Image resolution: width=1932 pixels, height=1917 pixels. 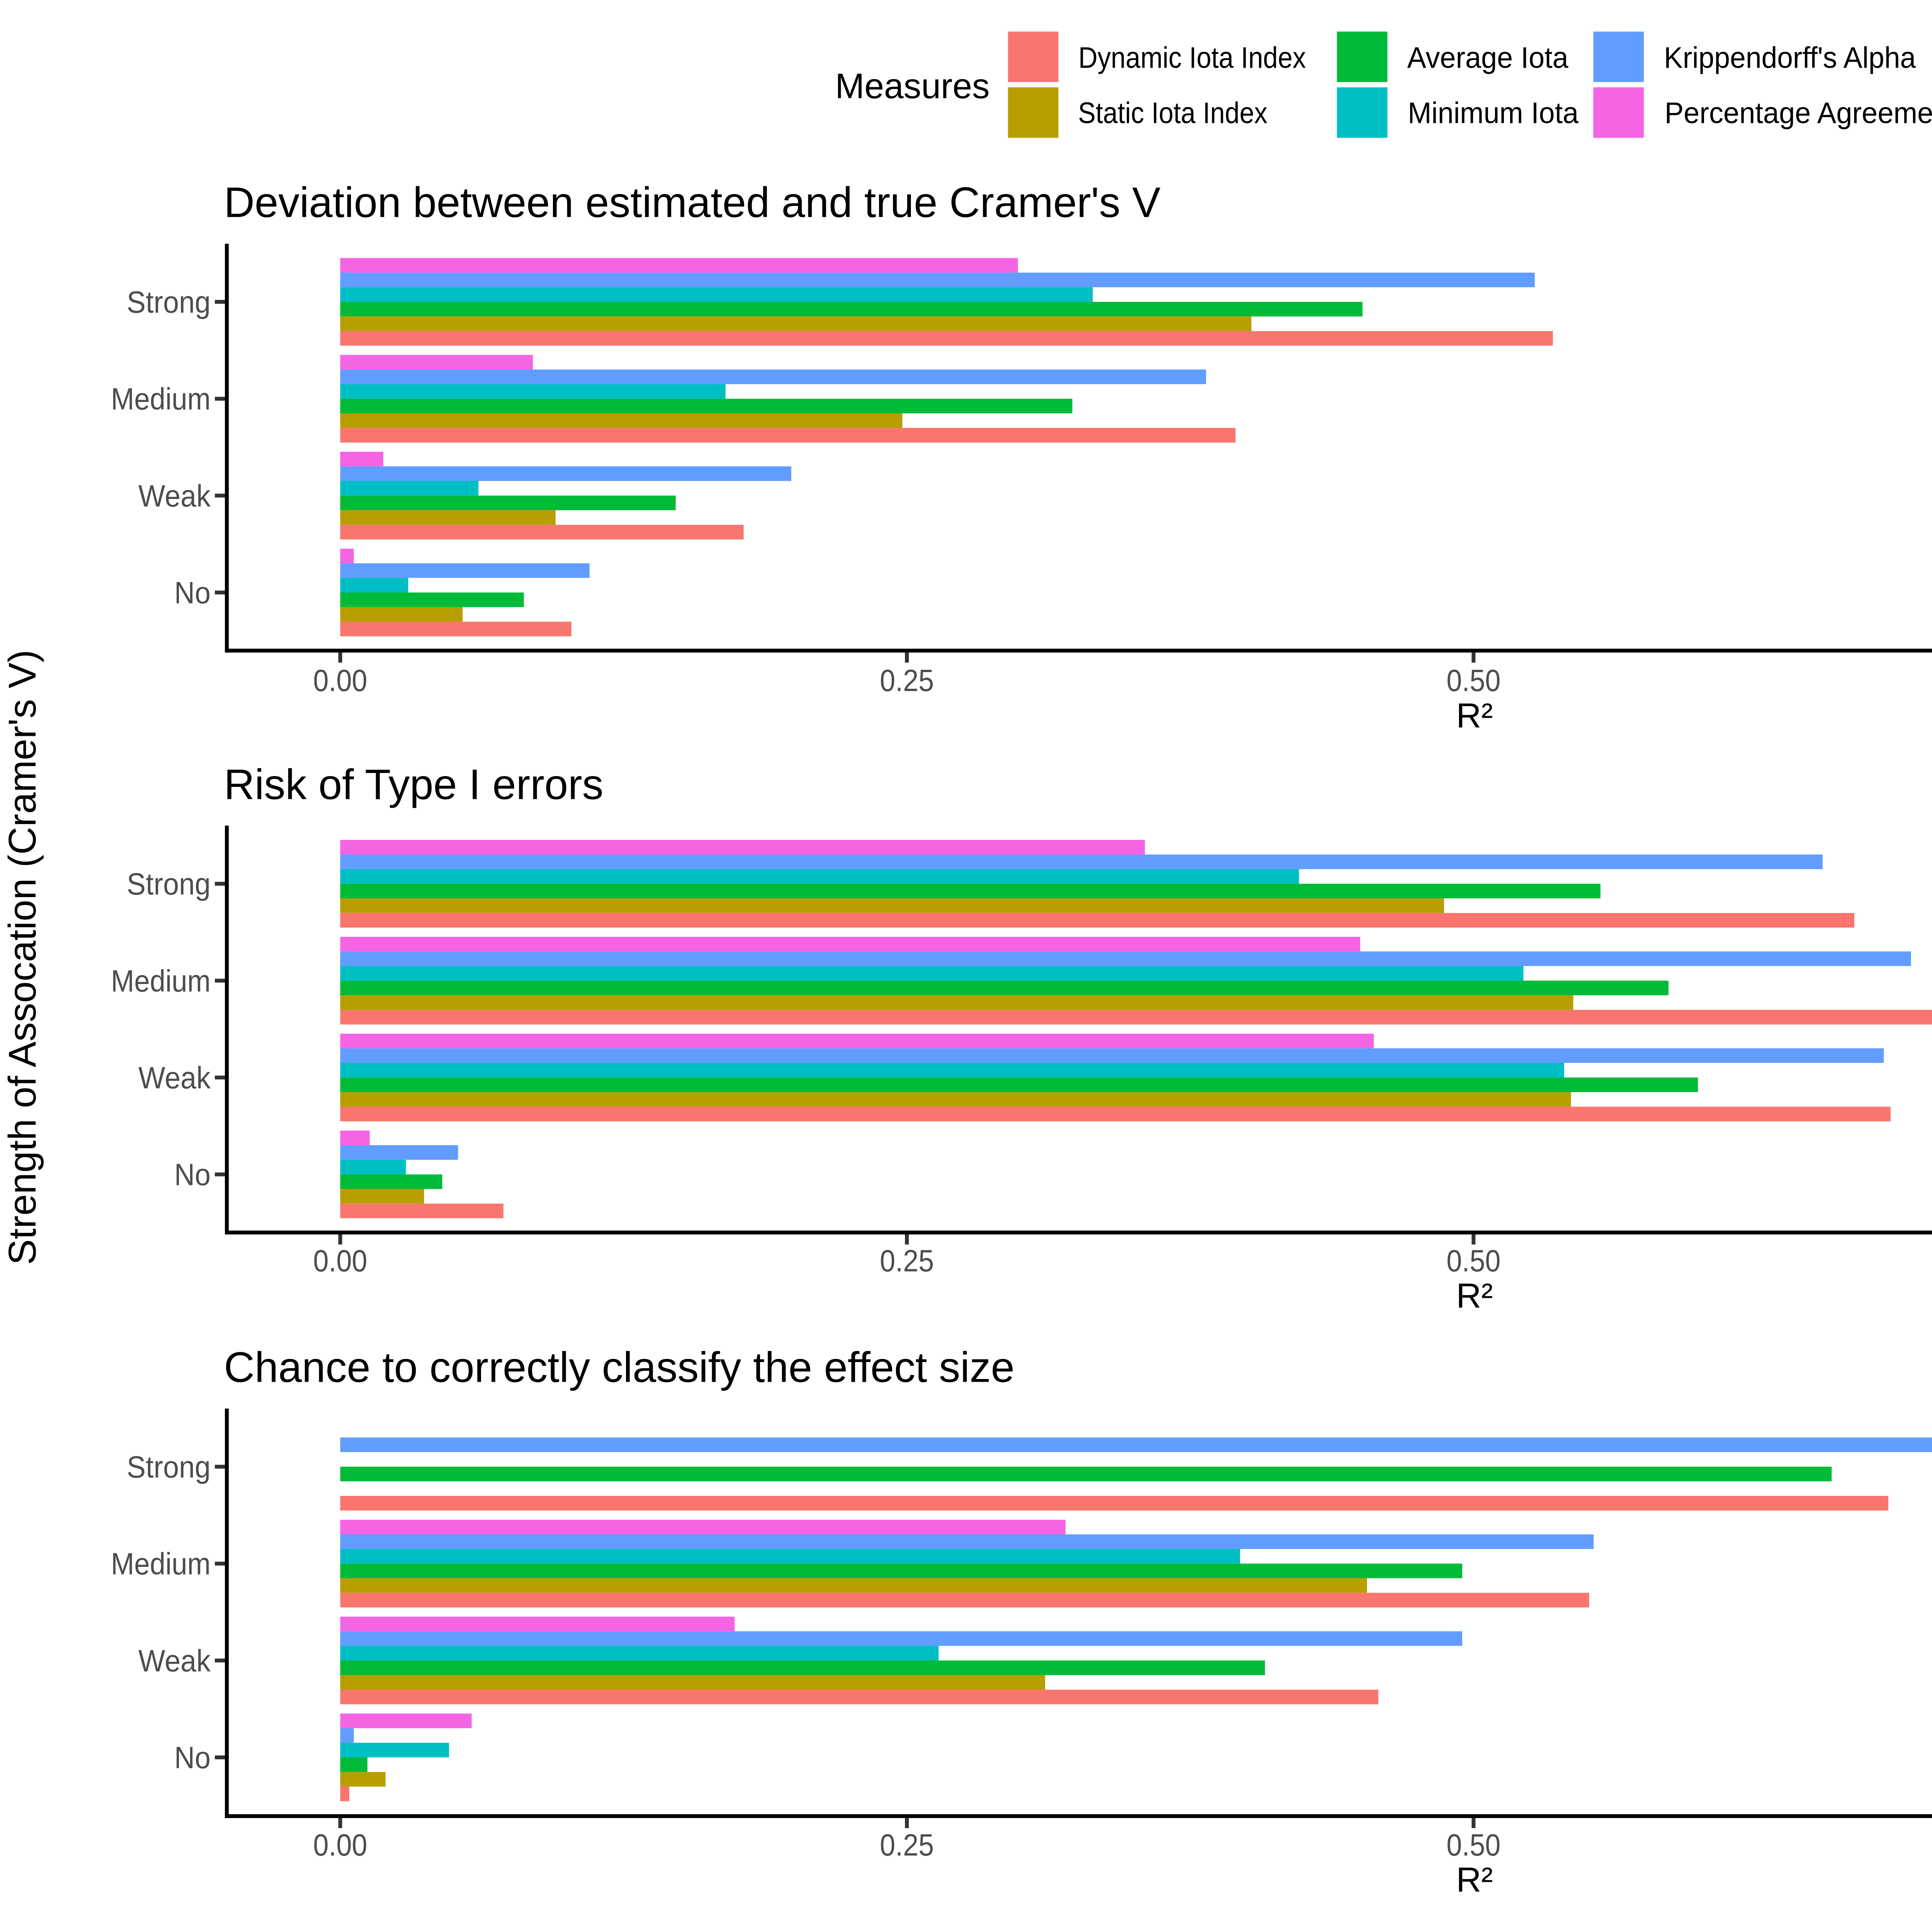 What do you see at coordinates (1493, 112) in the screenshot?
I see `svg-text: Minimum Iota` at bounding box center [1493, 112].